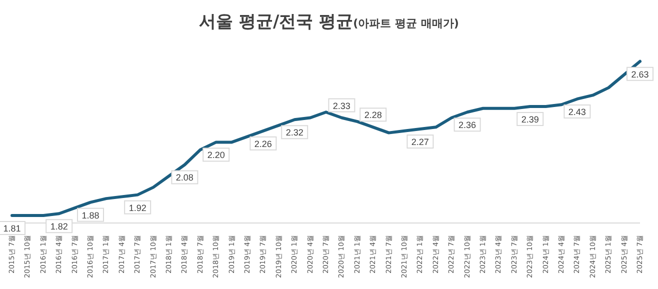  I want to click on data-label: 2.32, so click(295, 133).